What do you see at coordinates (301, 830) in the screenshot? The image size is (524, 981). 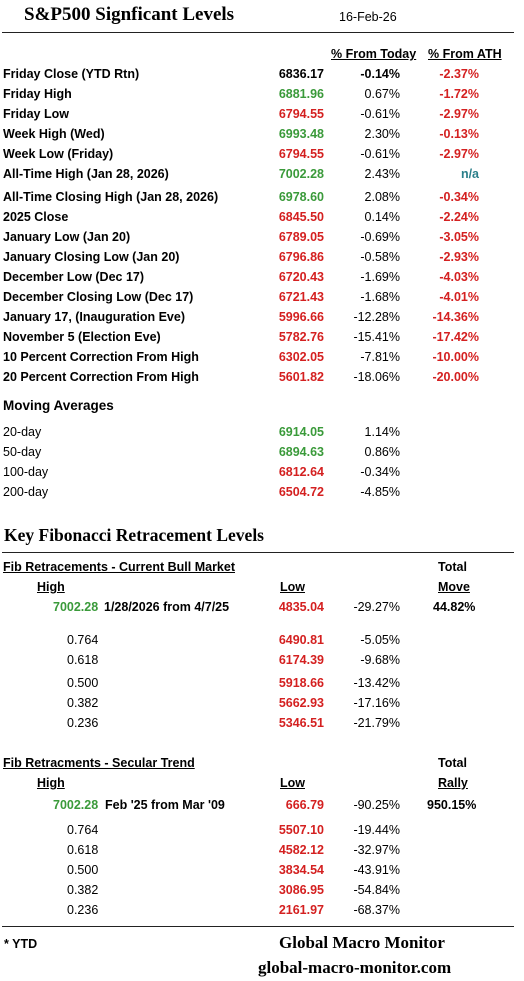 I see `fib-level-value: 5507.10` at bounding box center [301, 830].